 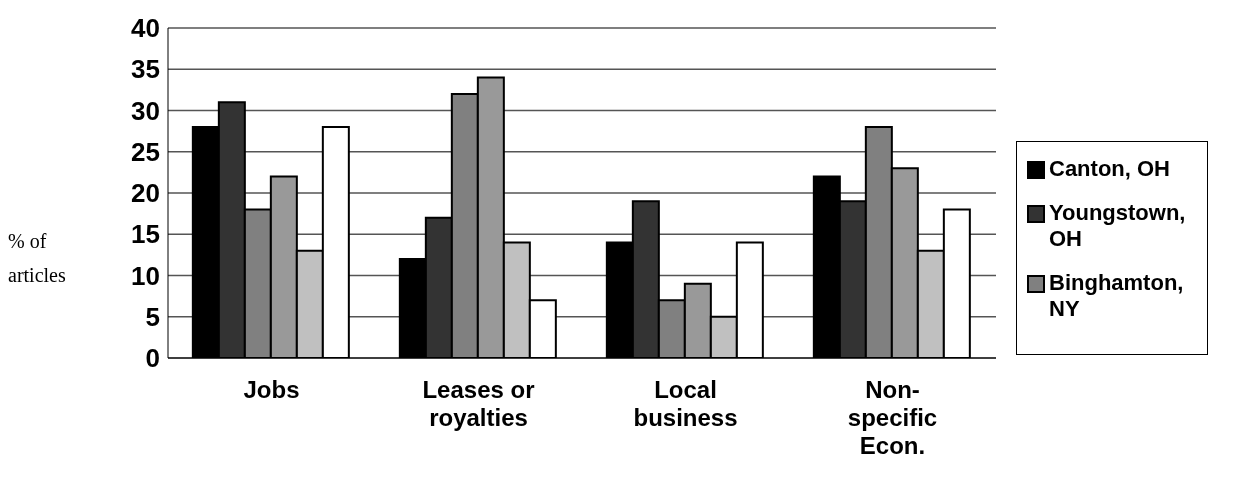 What do you see at coordinates (145, 151) in the screenshot?
I see `y-tick-label: 25` at bounding box center [145, 151].